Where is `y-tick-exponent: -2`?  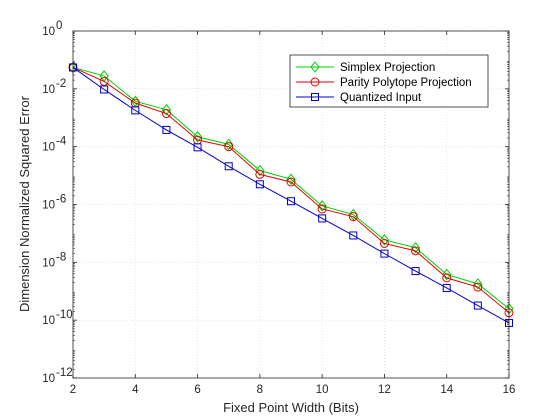
y-tick-exponent: -2 is located at coordinates (61, 84).